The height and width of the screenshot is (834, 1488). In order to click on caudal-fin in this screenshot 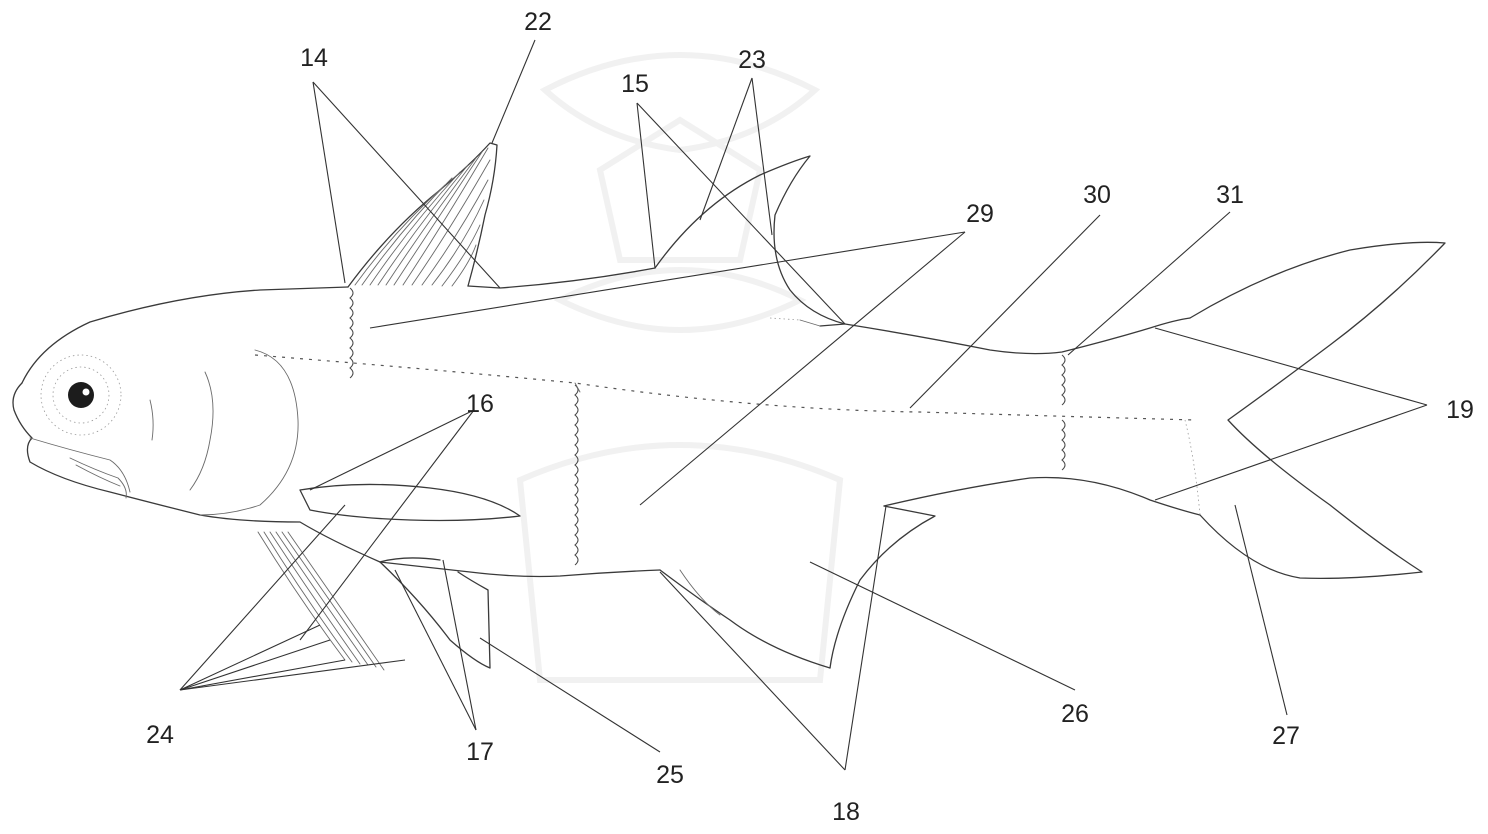, I will do `click(1315, 410)`.